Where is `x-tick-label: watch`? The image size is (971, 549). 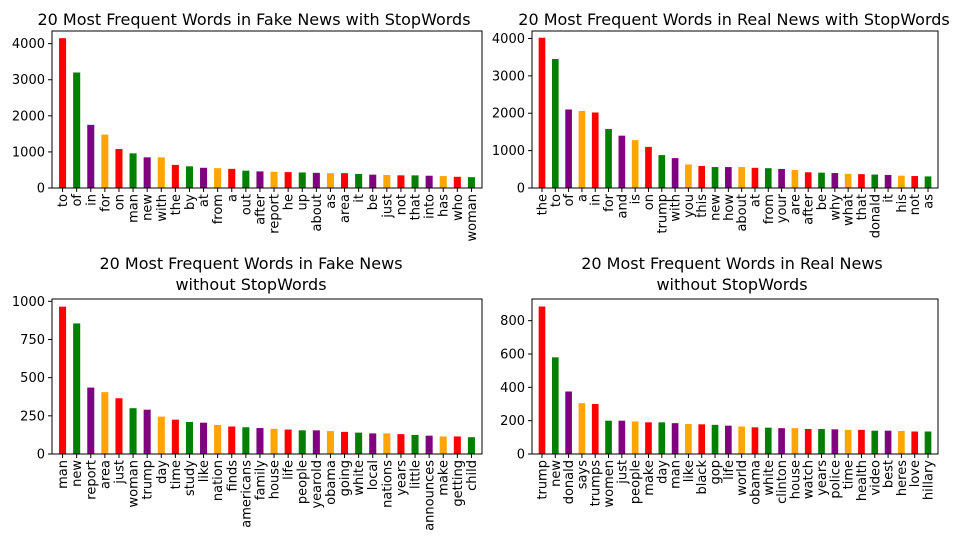 x-tick-label: watch is located at coordinates (809, 479).